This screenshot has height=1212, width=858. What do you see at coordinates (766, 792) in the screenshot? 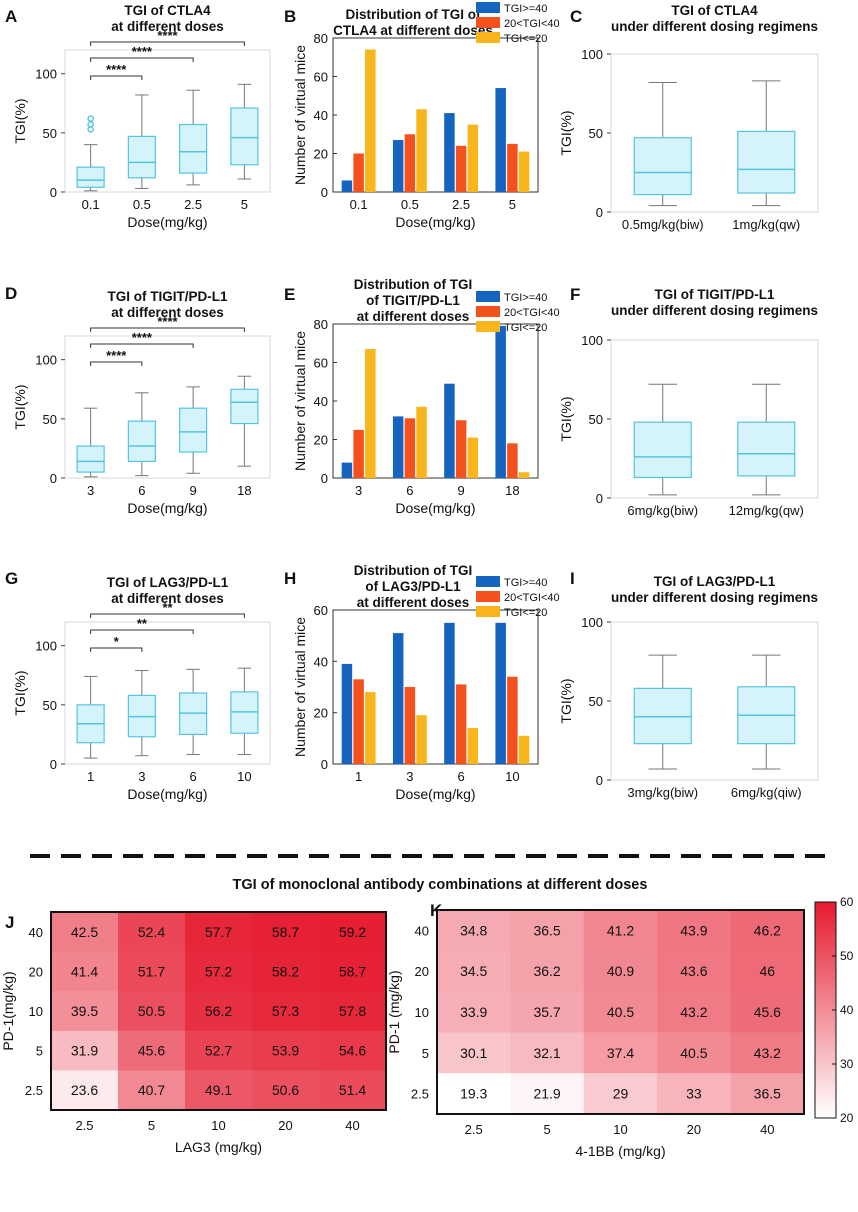
I see `x-tick-label: 6mg/kg(qiw)` at bounding box center [766, 792].